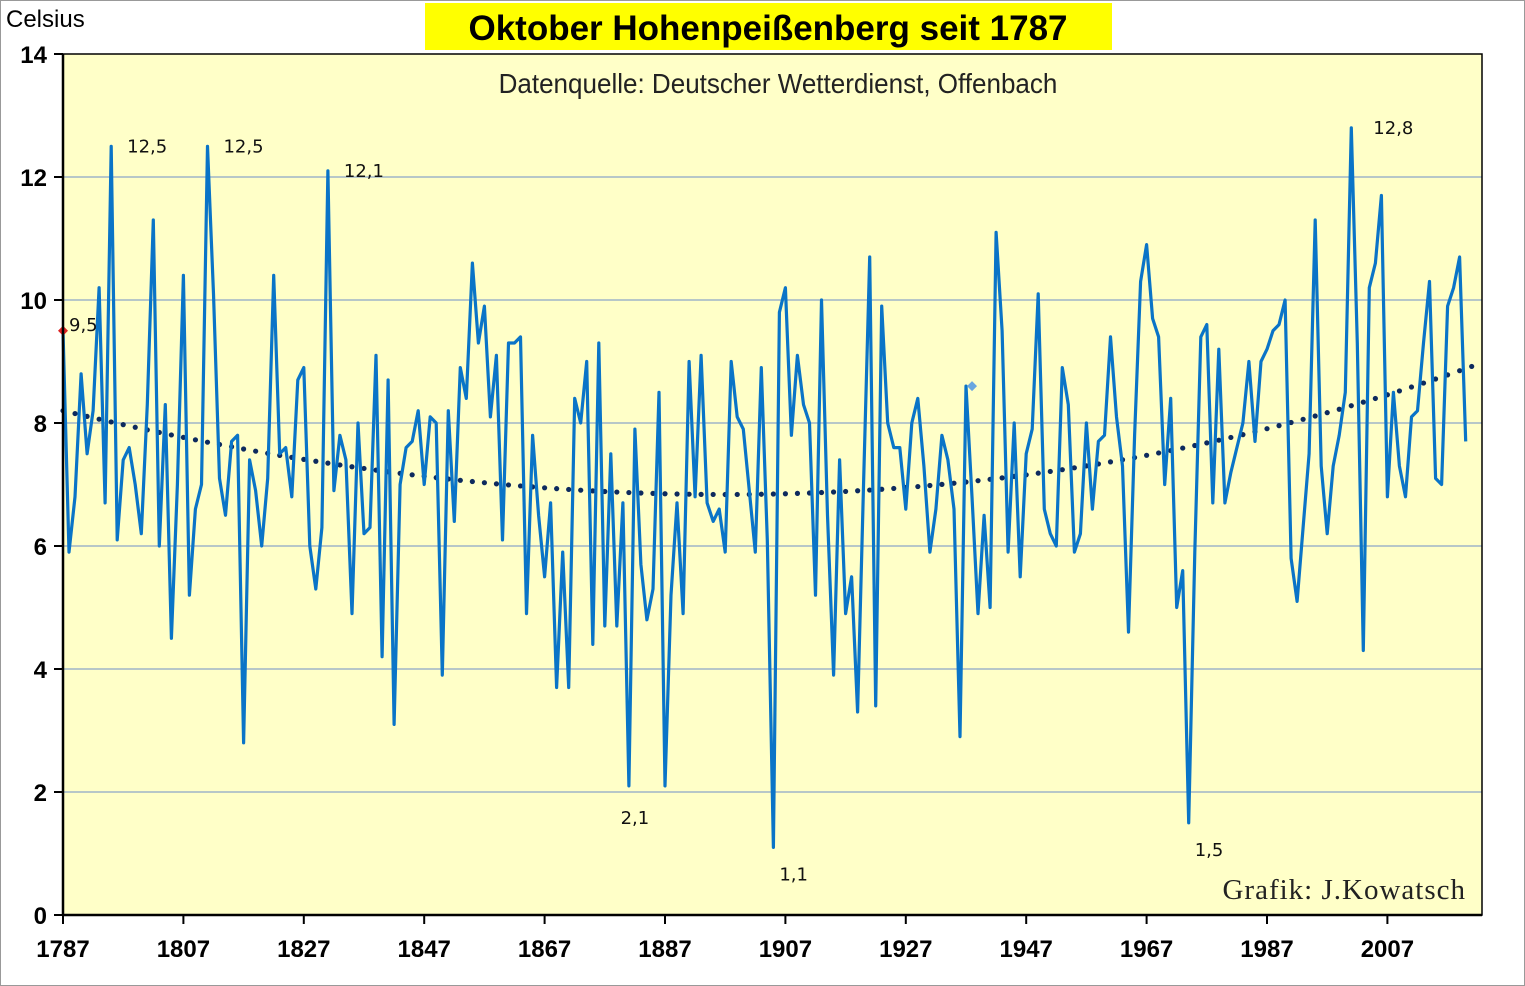  What do you see at coordinates (40, 547) in the screenshot?
I see `y-tick-label: 6` at bounding box center [40, 547].